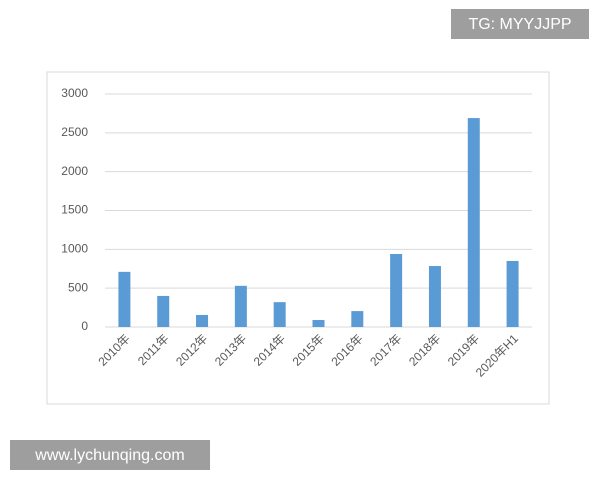 This screenshot has height=480, width=600. I want to click on watermark: www.lychunqing.com, so click(109, 455).